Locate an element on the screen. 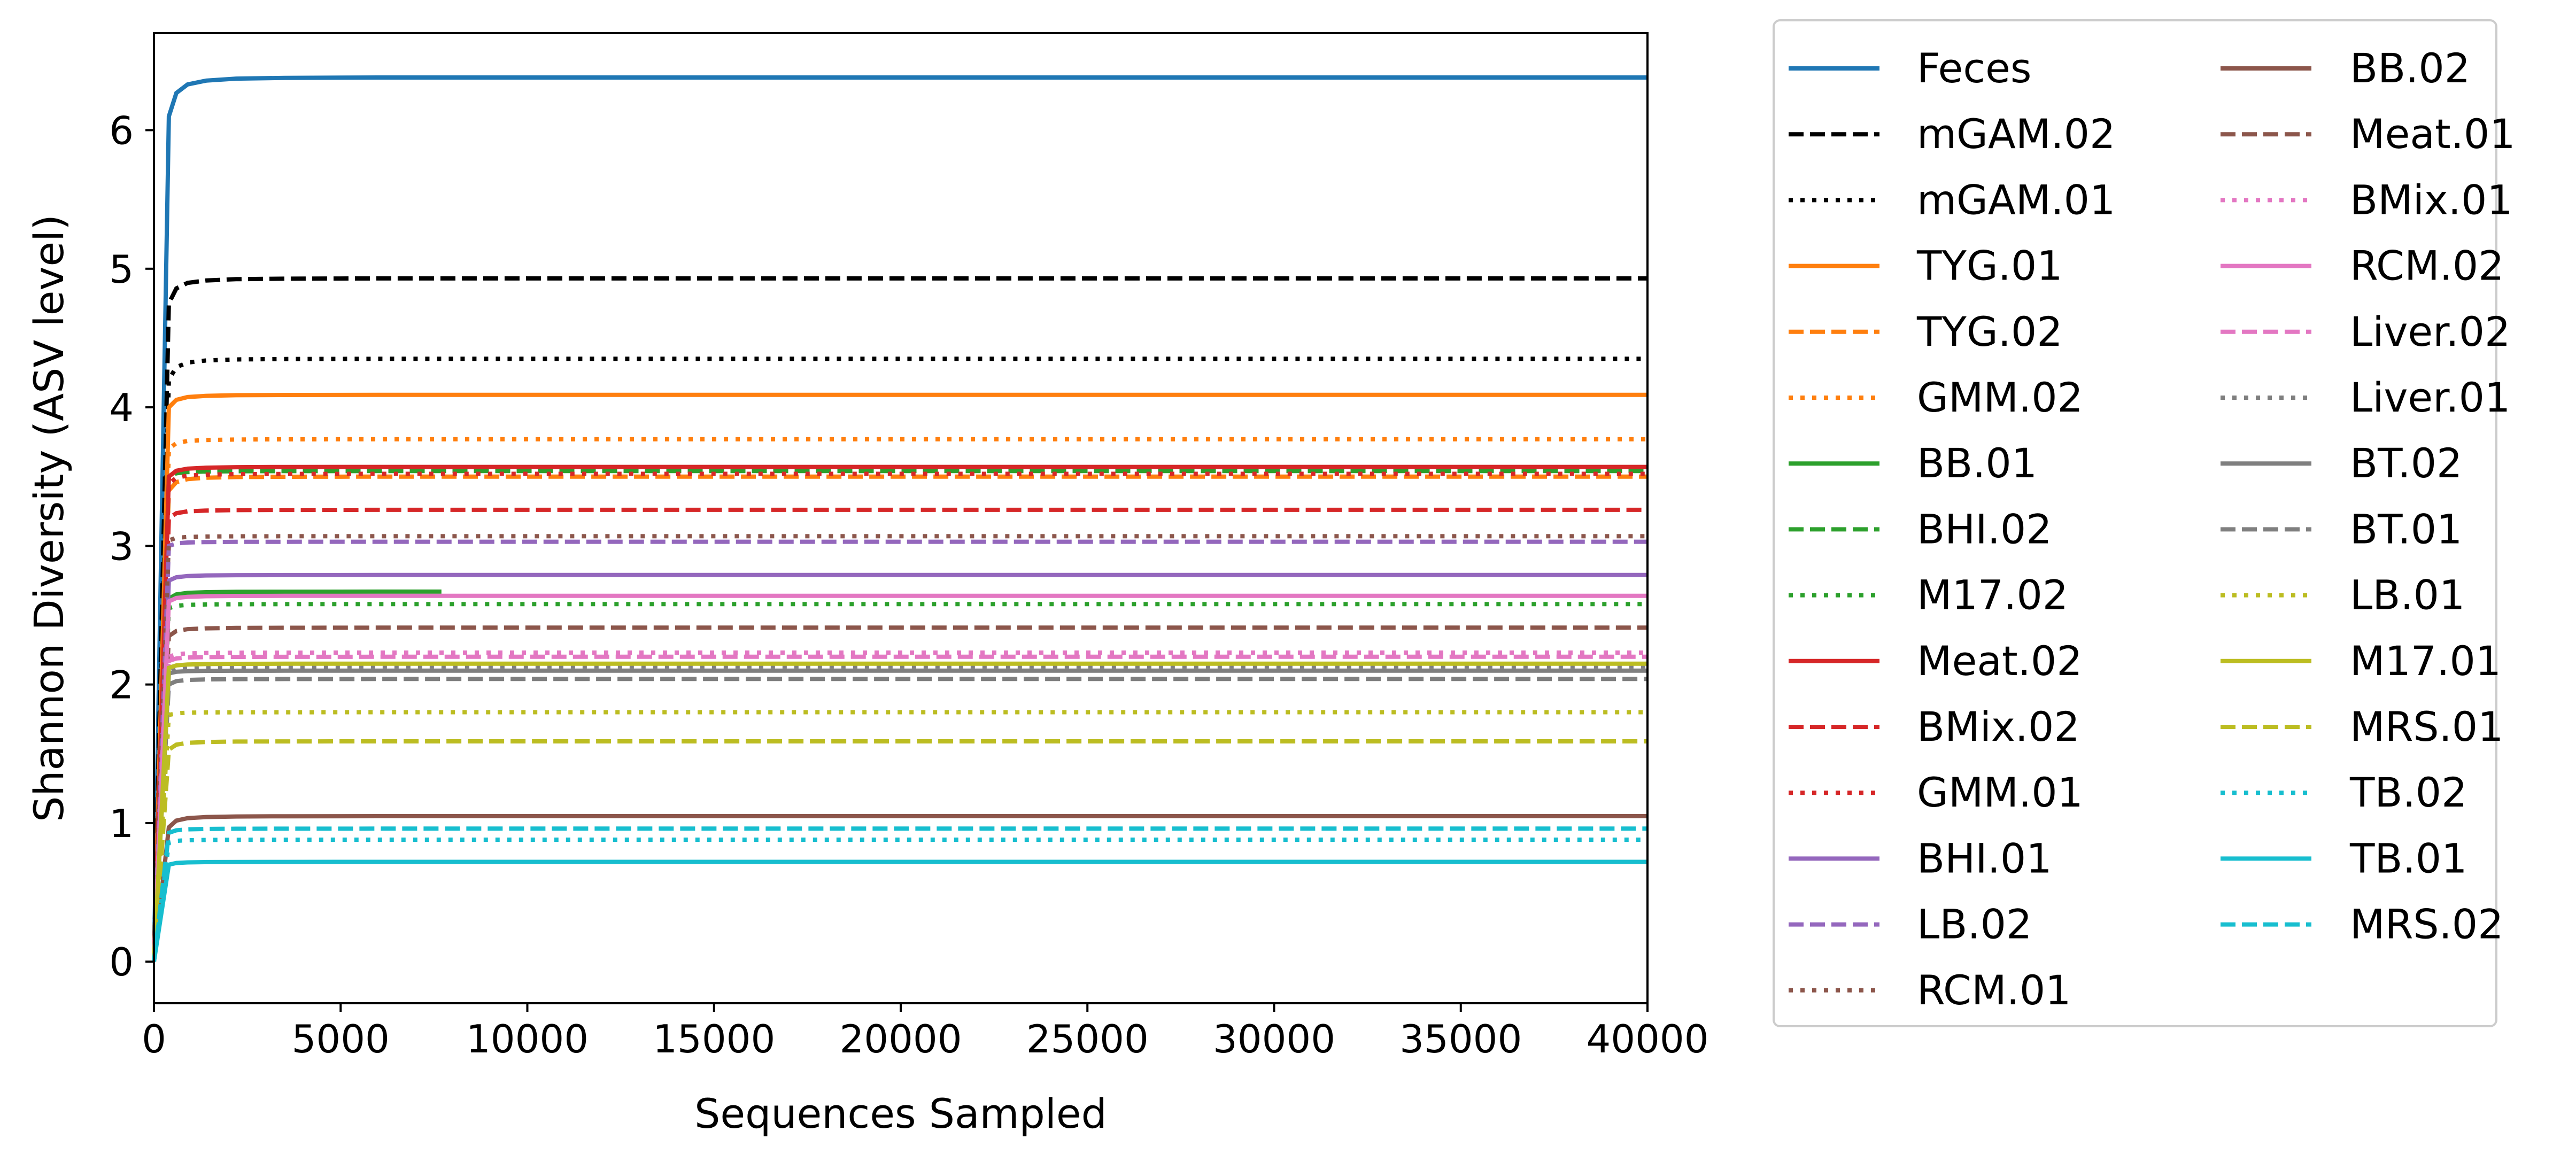 The width and height of the screenshot is (2576, 1170). legend-item: GMM.01 is located at coordinates (1936, 792).